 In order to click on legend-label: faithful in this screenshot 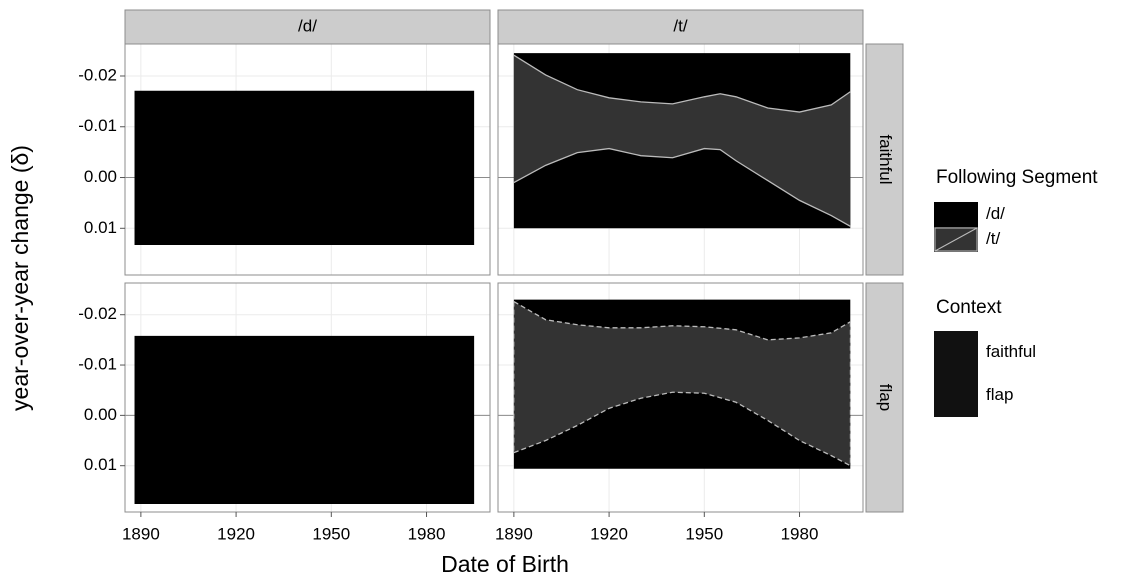, I will do `click(1011, 351)`.